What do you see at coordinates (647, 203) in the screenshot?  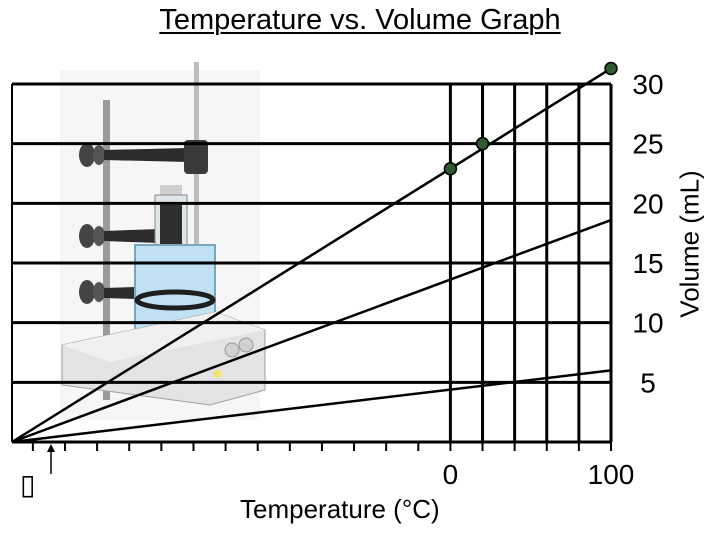 I see `y-tick-label: 20` at bounding box center [647, 203].